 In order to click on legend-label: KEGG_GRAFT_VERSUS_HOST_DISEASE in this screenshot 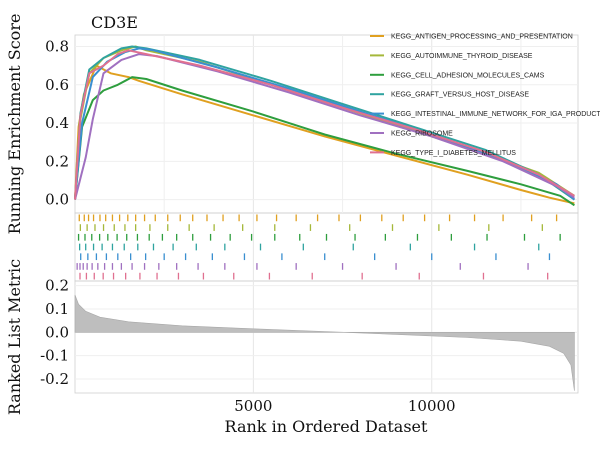, I will do `click(460, 95)`.